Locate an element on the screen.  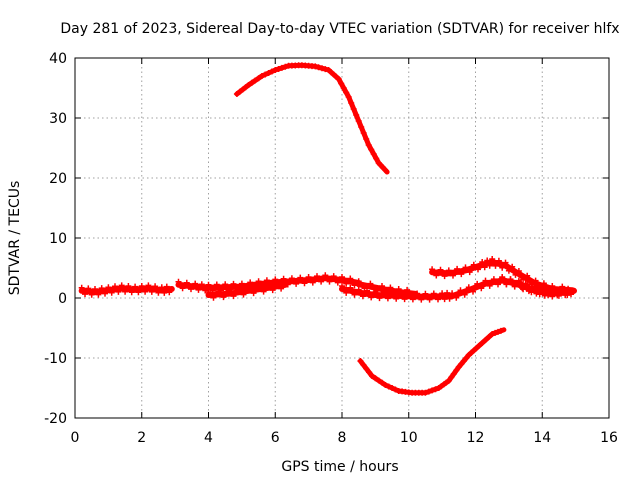
x-tick-label: 8 is located at coordinates (342, 438).